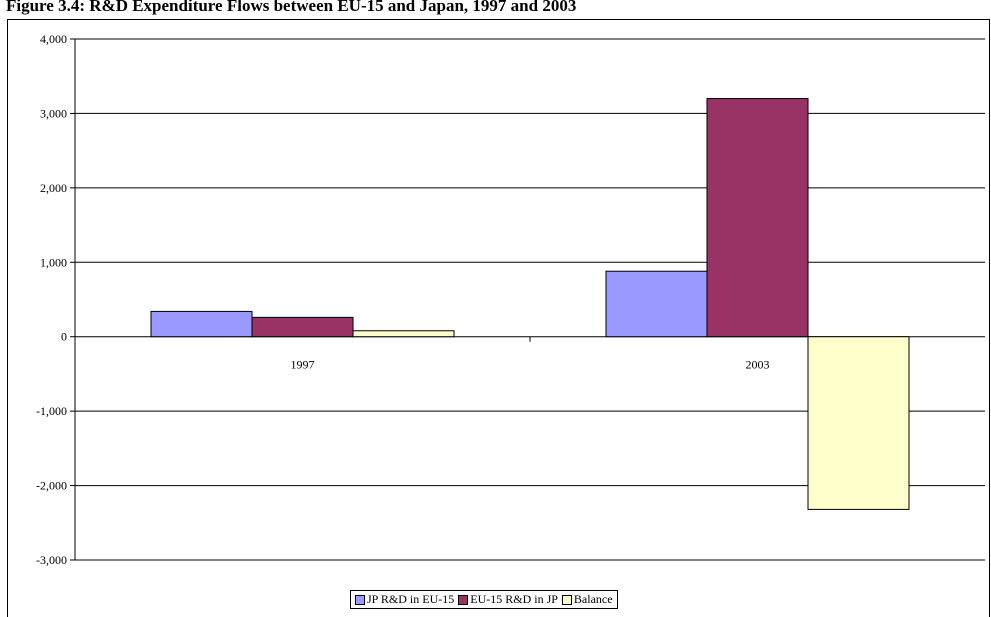 This screenshot has height=617, width=991. Describe the element at coordinates (51, 411) in the screenshot. I see `y-tick-label: -1,000` at that location.